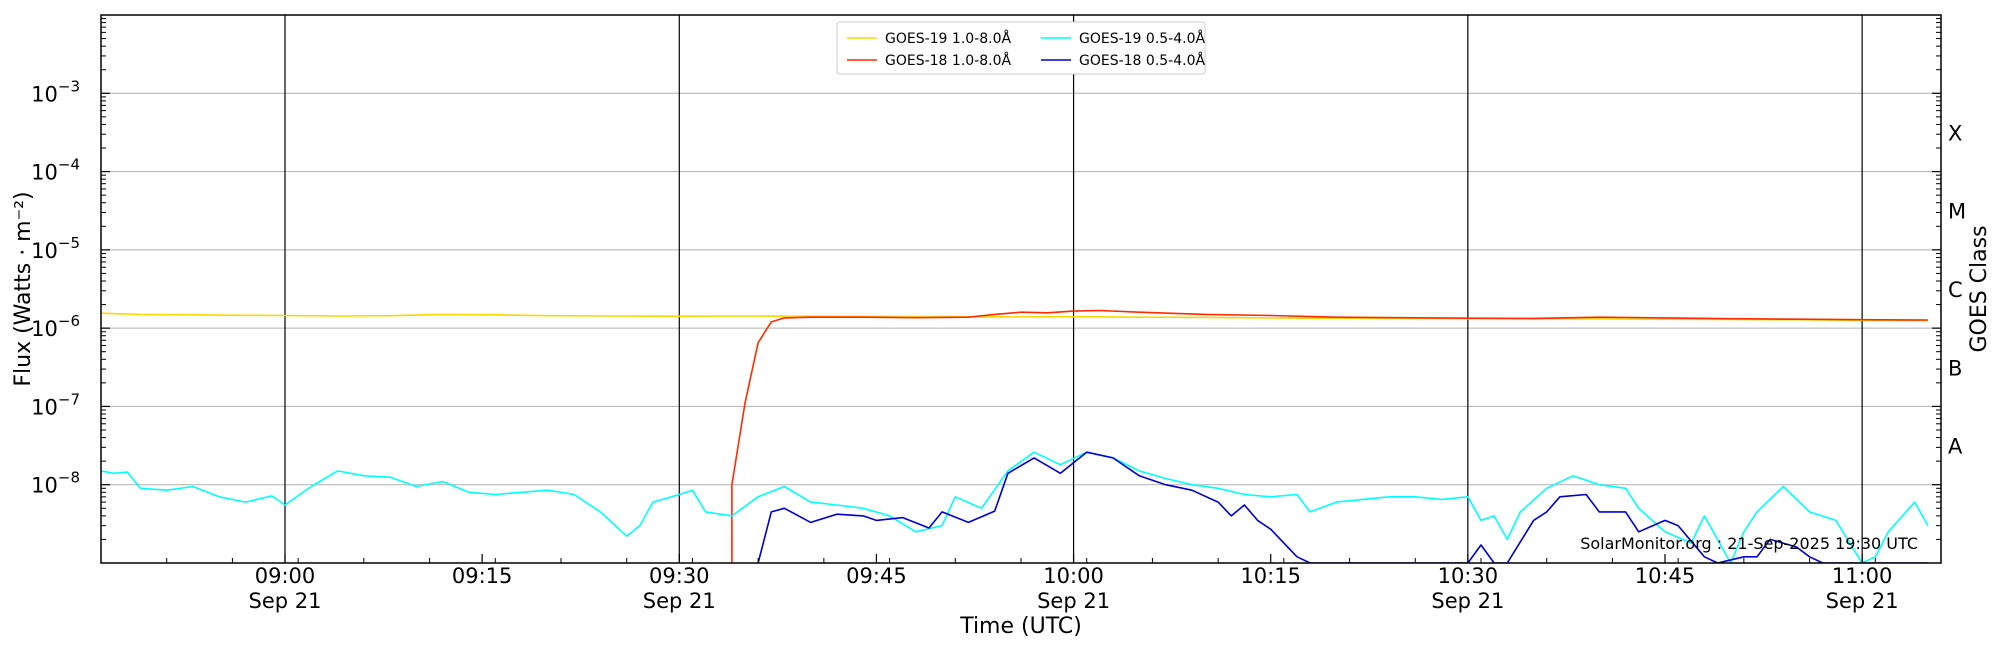  I want to click on y-tick-exponent: −4, so click(69, 165).